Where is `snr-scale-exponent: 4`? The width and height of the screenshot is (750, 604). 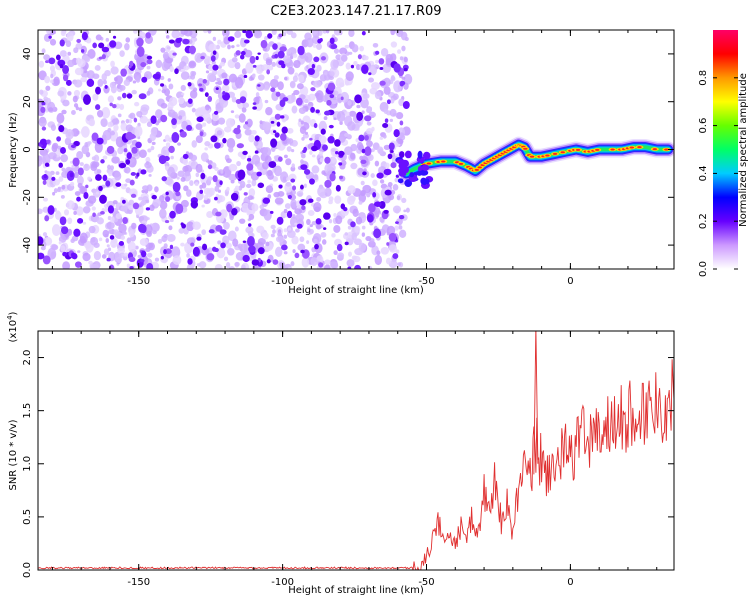 snr-scale-exponent: 4 is located at coordinates (10, 317).